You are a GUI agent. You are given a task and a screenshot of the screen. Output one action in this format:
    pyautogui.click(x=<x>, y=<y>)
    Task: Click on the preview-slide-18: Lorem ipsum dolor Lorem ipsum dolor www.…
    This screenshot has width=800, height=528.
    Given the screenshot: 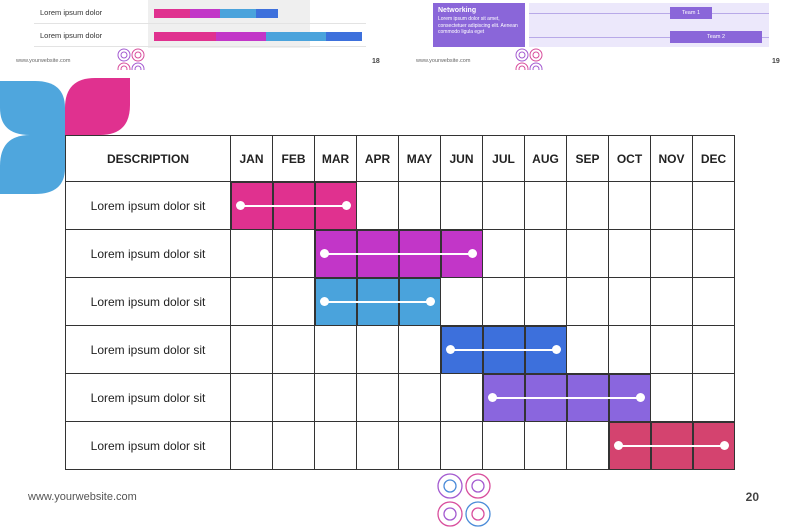 What is the action you would take?
    pyautogui.click(x=196, y=35)
    